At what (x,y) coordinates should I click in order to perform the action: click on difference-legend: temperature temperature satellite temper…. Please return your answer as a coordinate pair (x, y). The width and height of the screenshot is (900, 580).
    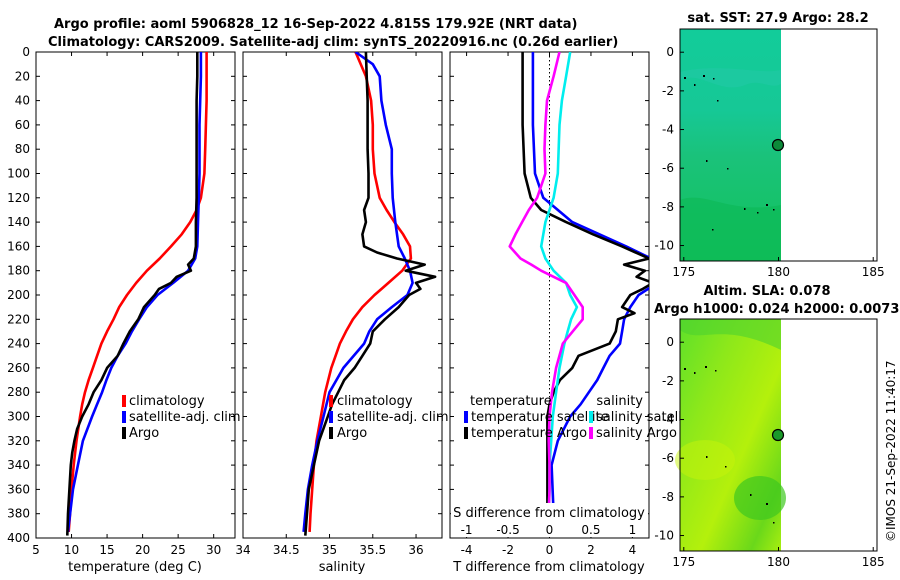
    Looking at the image, I should click on (581, 417).